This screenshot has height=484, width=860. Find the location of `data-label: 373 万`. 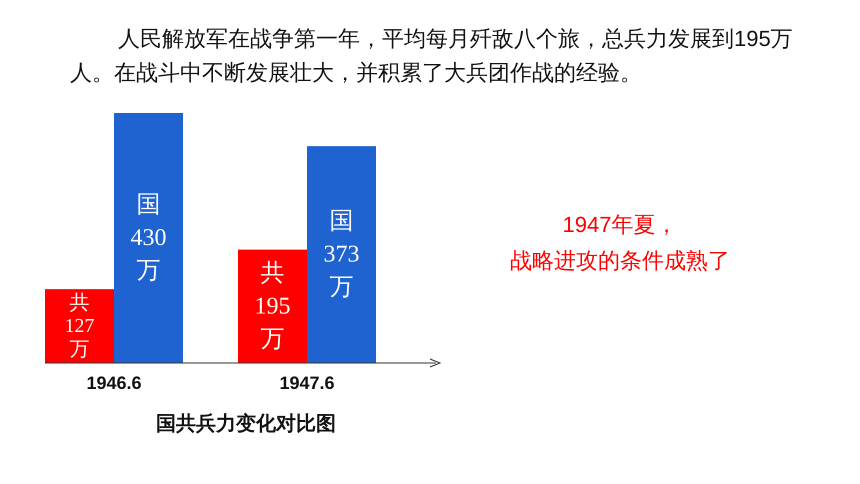

data-label: 373 万 is located at coordinates (342, 271).